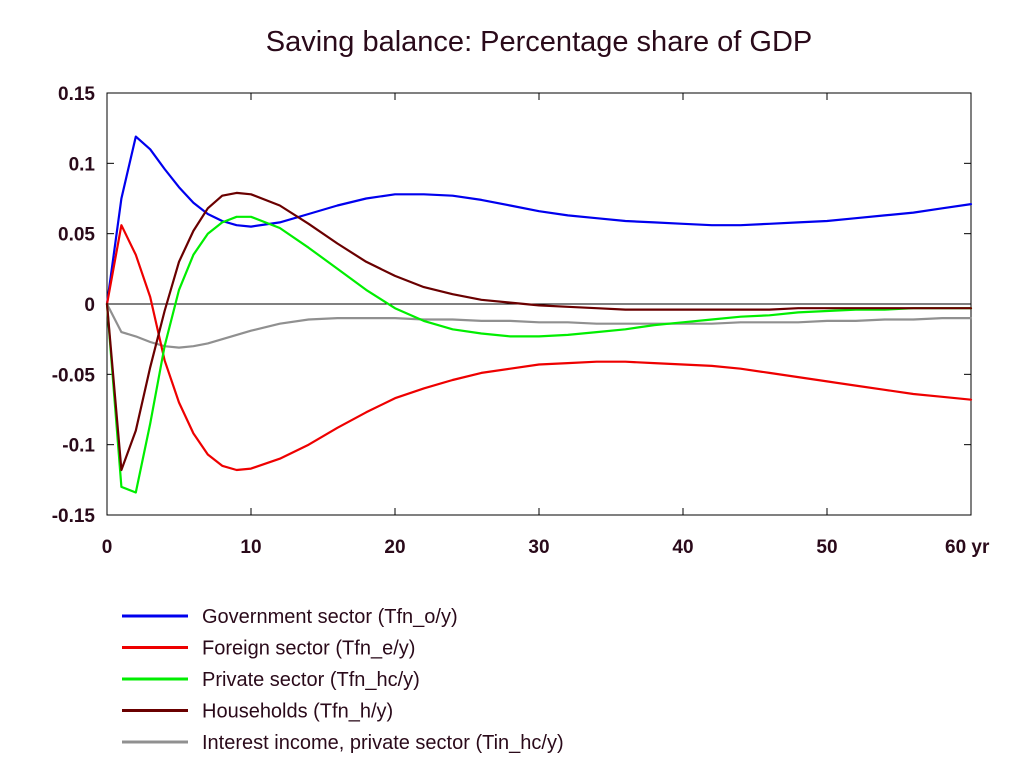 This screenshot has width=1024, height=778. I want to click on x-tick-label: 60 yr, so click(967, 547).